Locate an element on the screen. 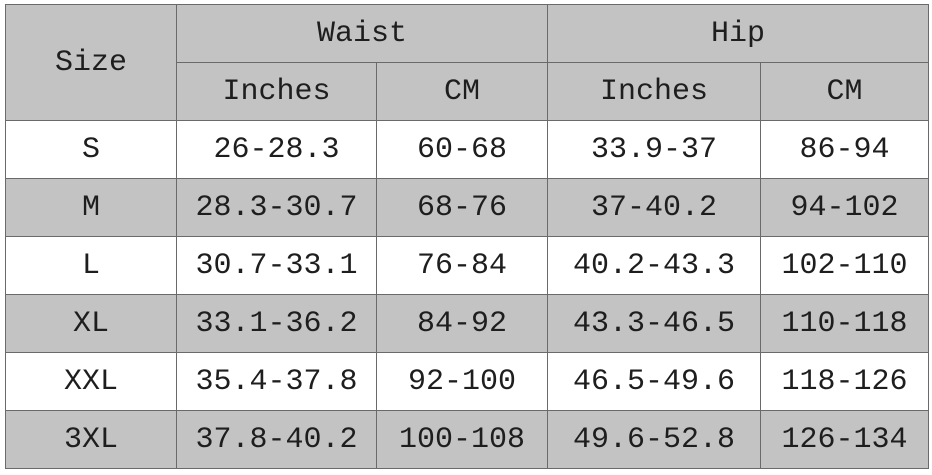  measure-cell: 35.4-37.8 is located at coordinates (276, 381).